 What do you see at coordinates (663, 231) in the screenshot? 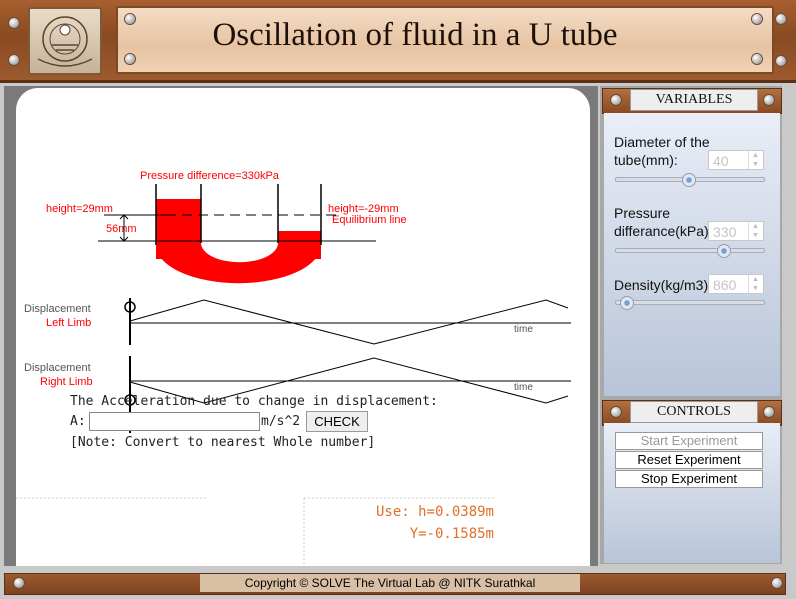
I see `pressure-label-2: differance(kPa):` at bounding box center [663, 231].